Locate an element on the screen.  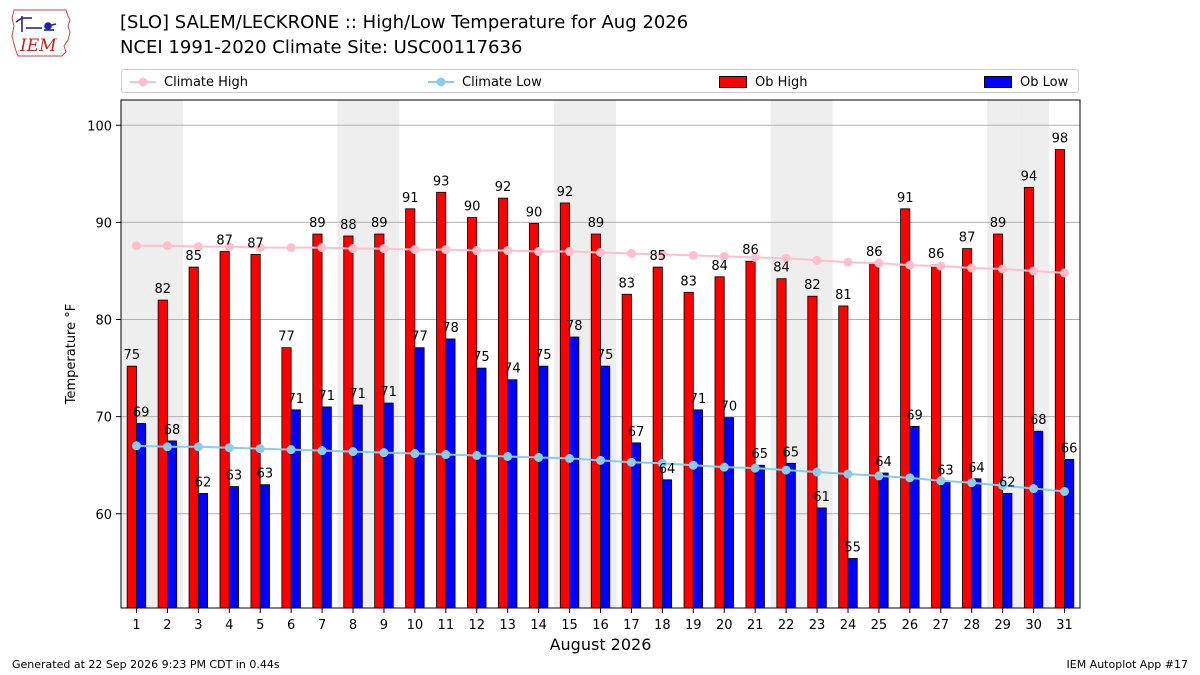
ob-high-label: 93 is located at coordinates (441, 181).